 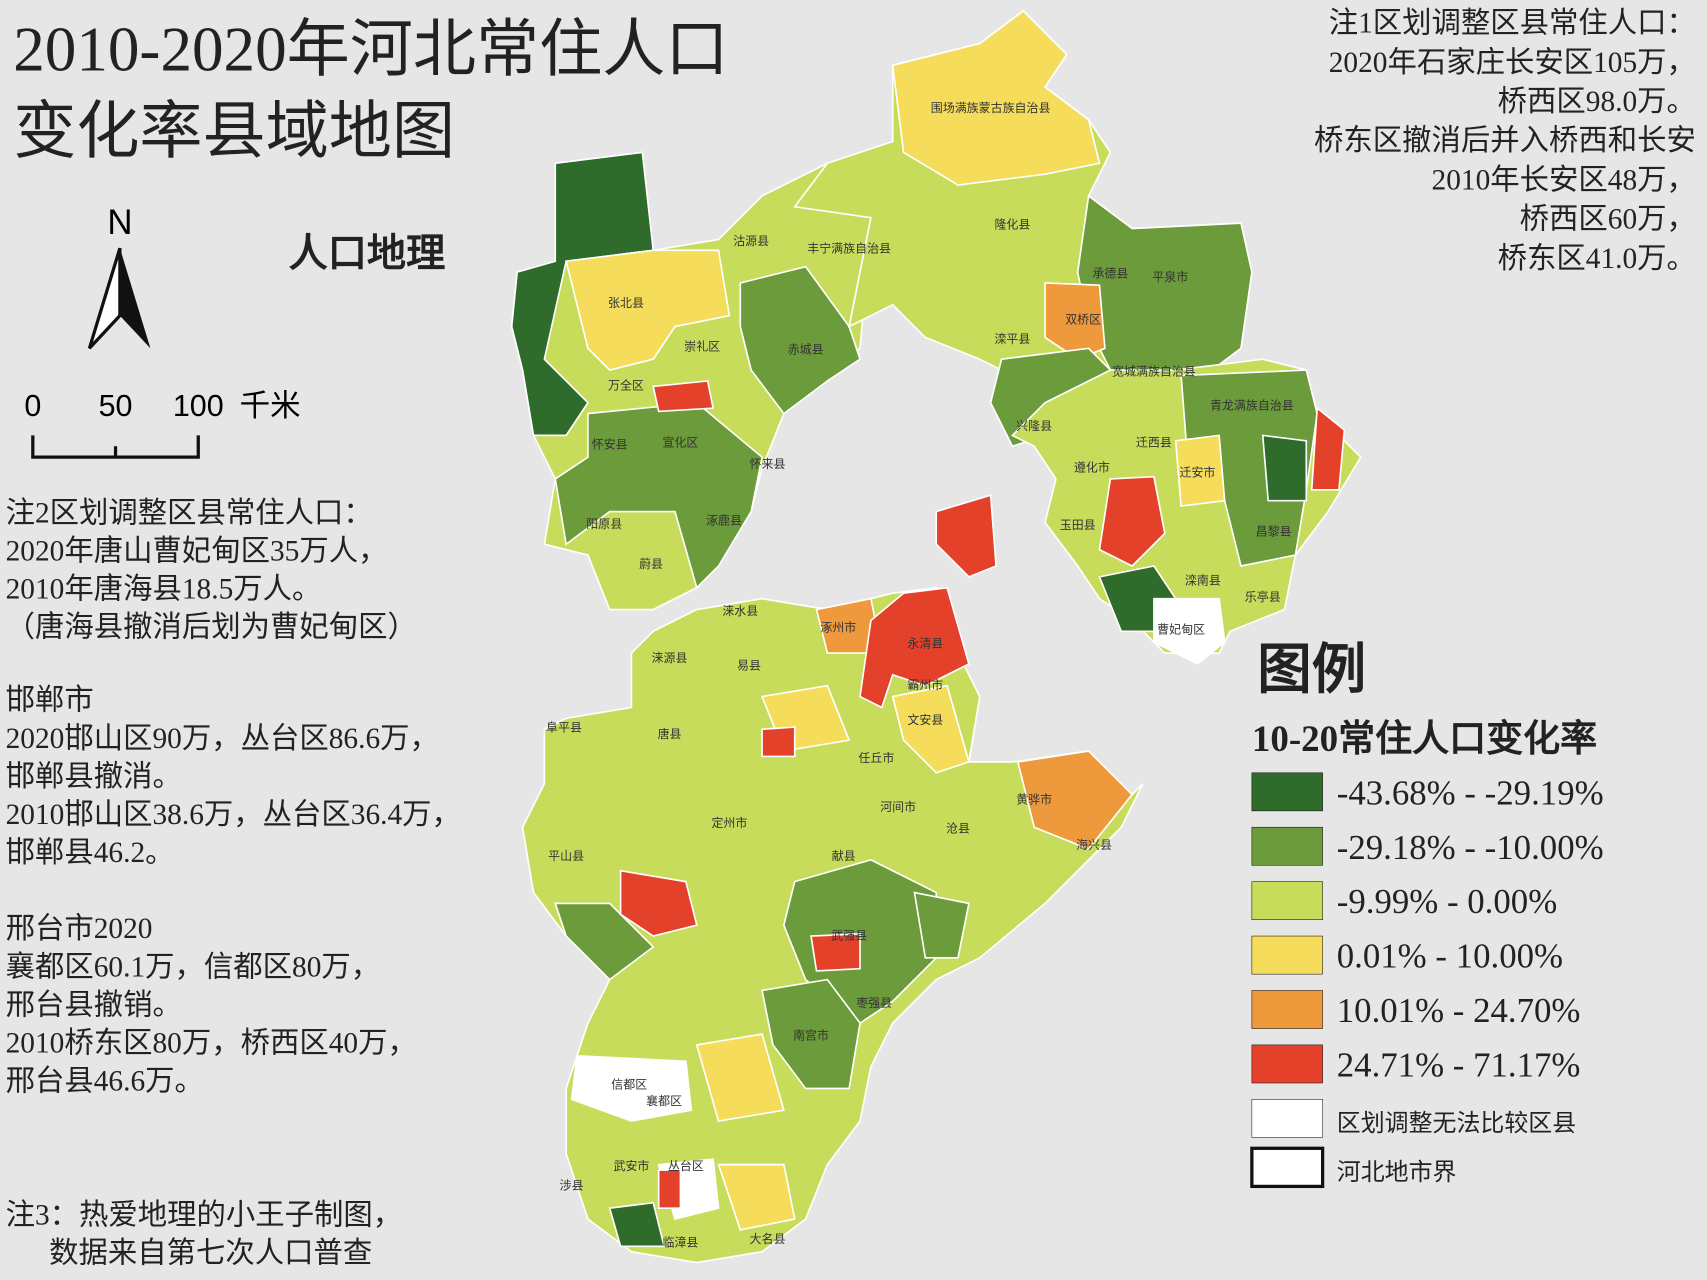 I want to click on map-label: 枣强县, so click(x=874, y=1003).